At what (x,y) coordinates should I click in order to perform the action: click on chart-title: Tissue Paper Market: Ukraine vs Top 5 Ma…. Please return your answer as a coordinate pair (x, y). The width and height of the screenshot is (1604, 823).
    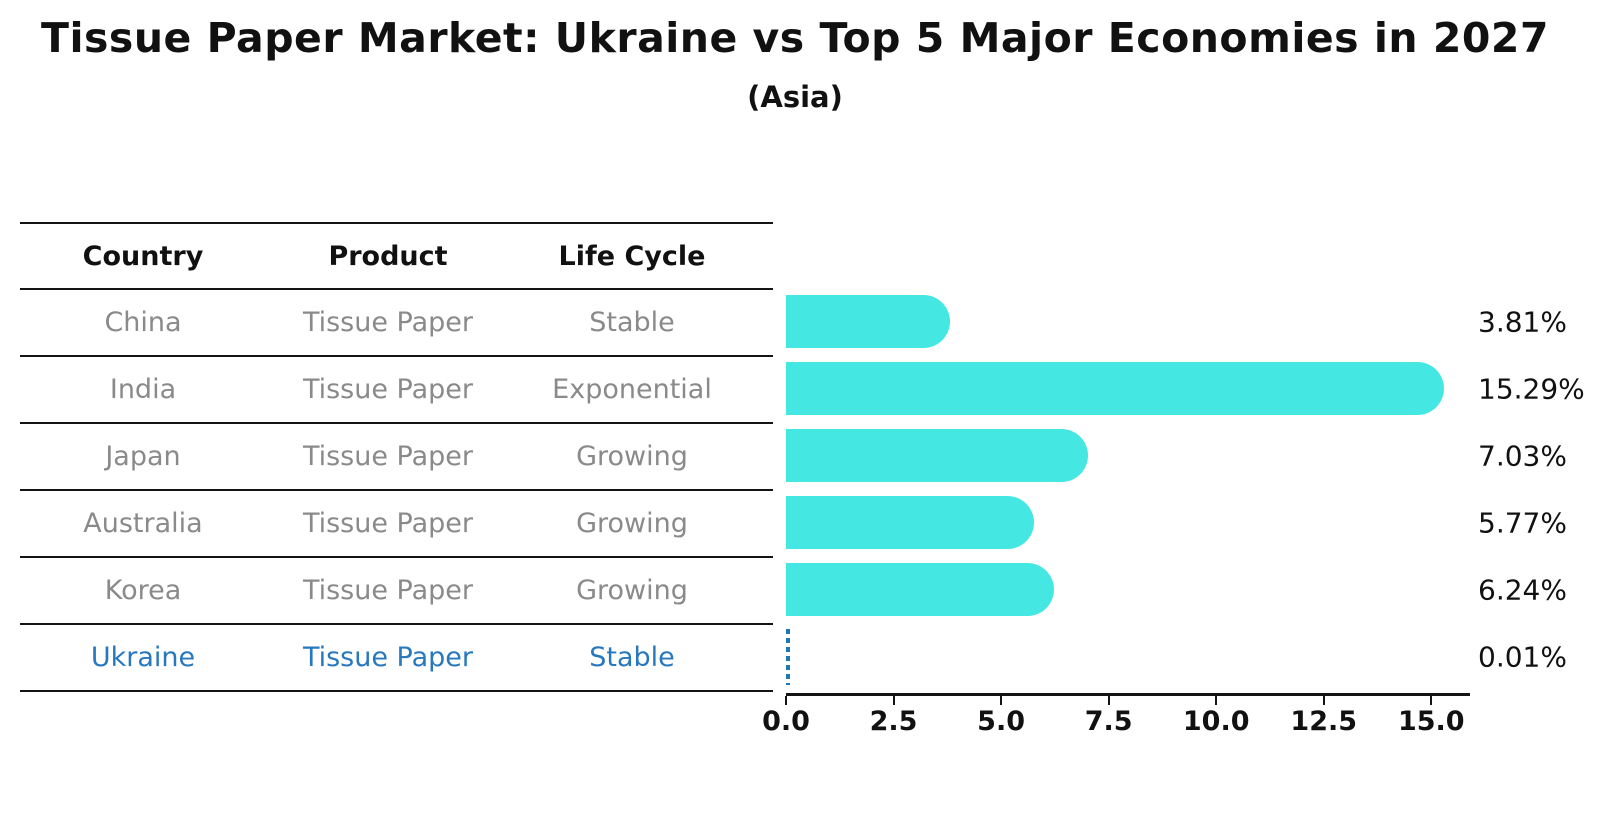
    Looking at the image, I should click on (795, 38).